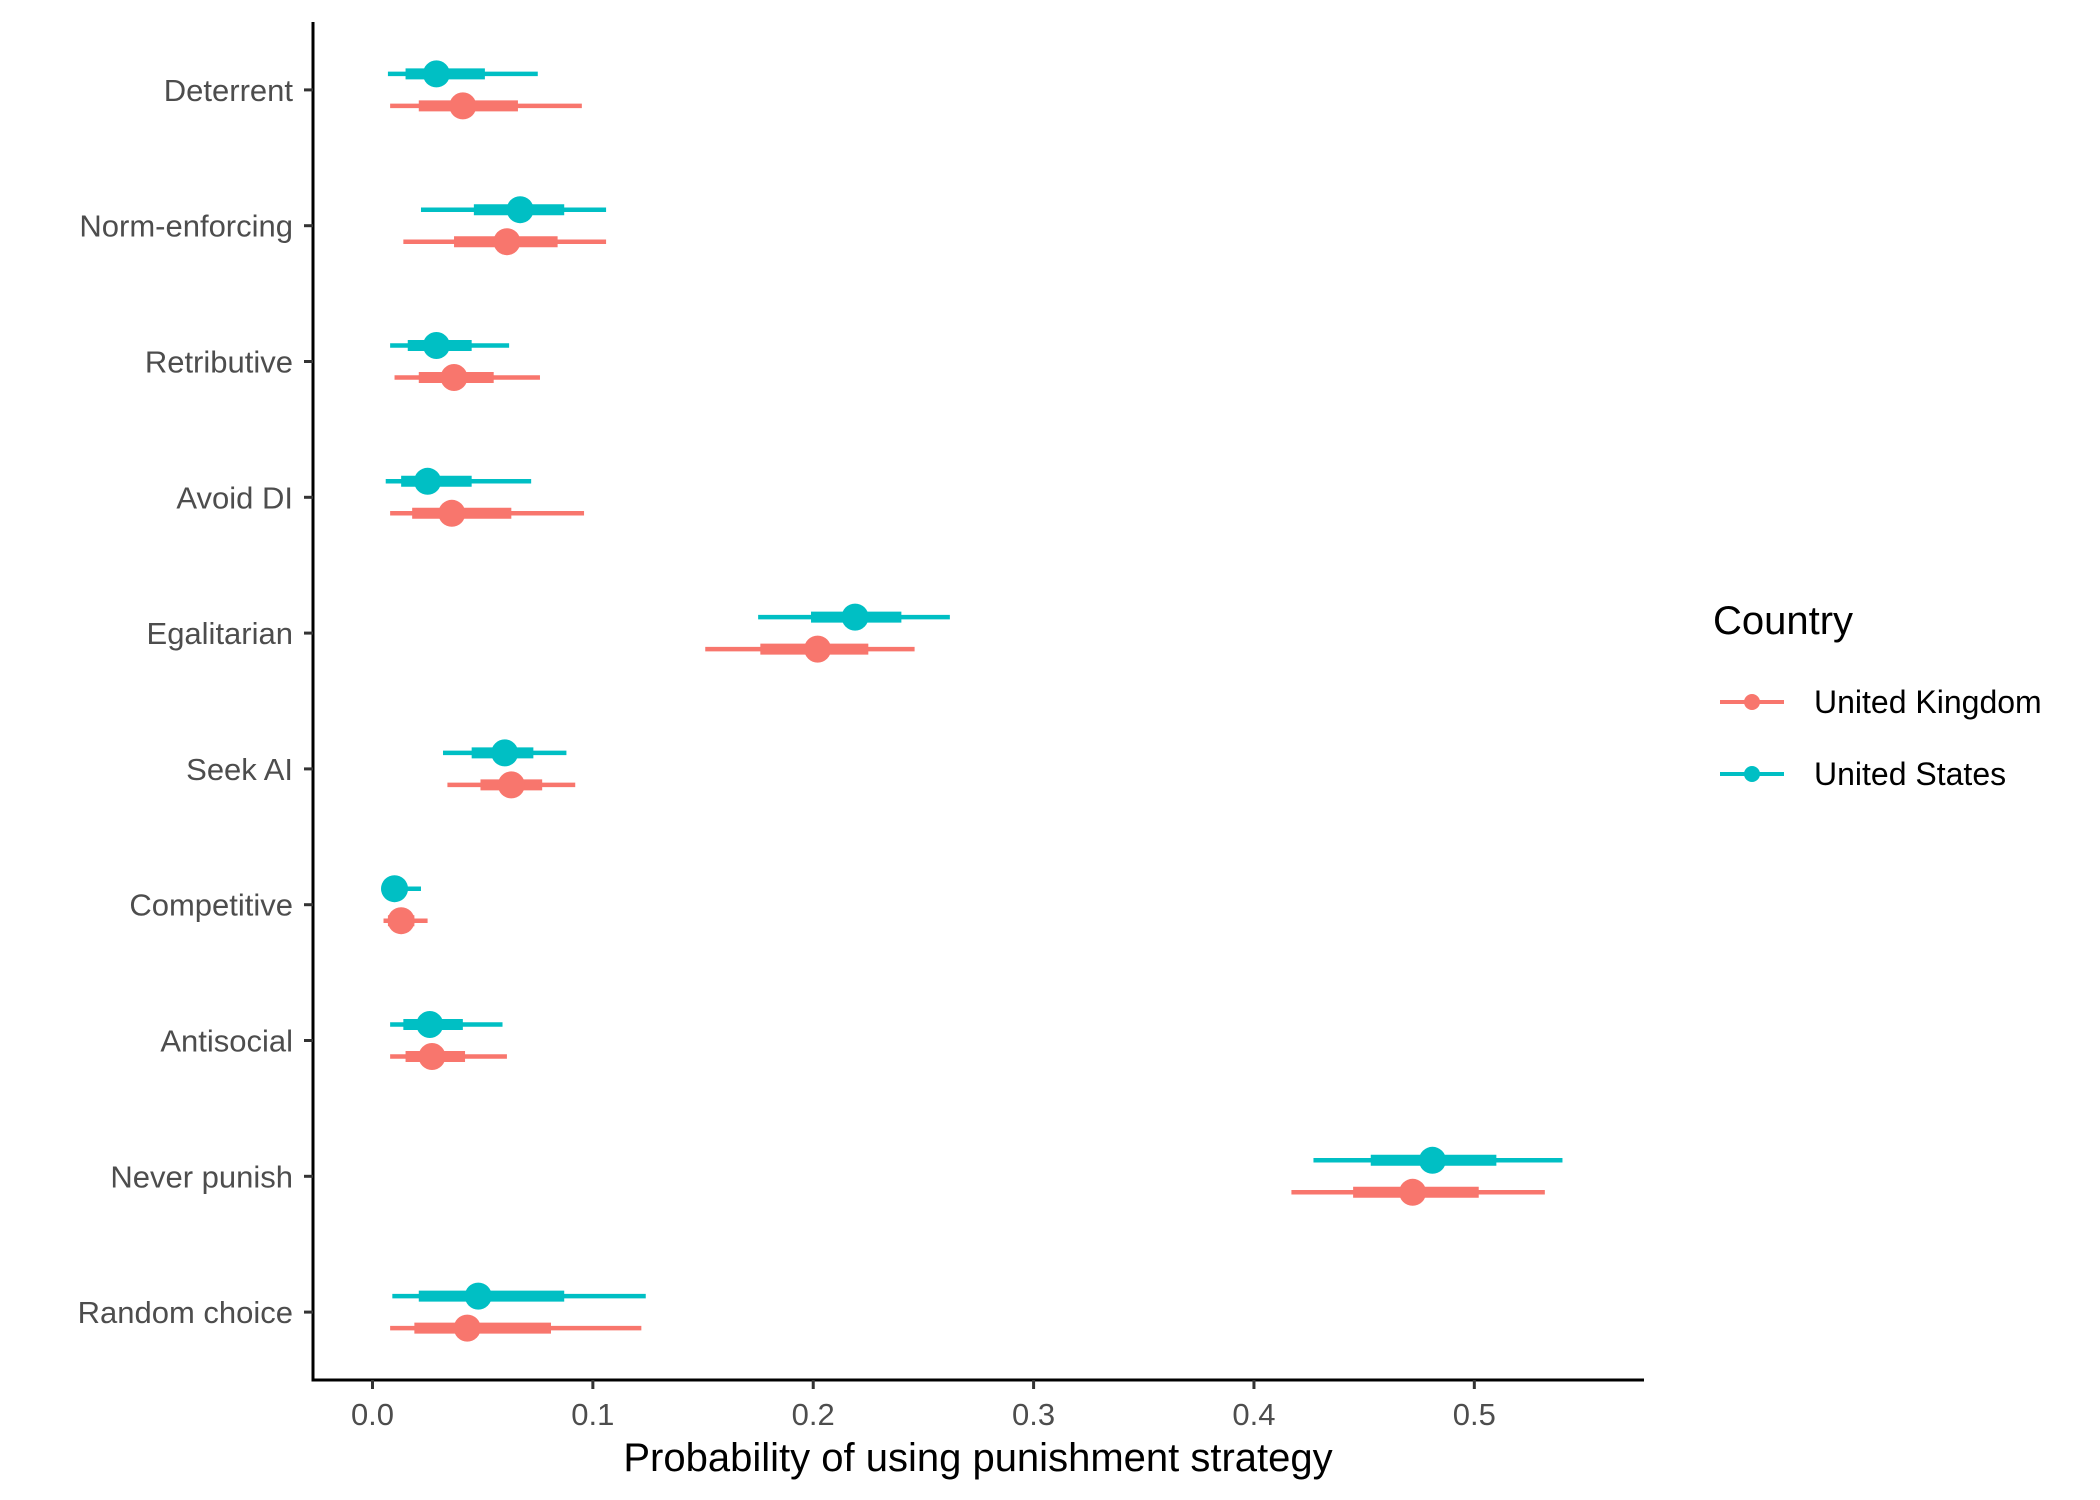 This screenshot has width=2100, height=1500. What do you see at coordinates (520, 210) in the screenshot?
I see `point-united-states-norm-enforcing` at bounding box center [520, 210].